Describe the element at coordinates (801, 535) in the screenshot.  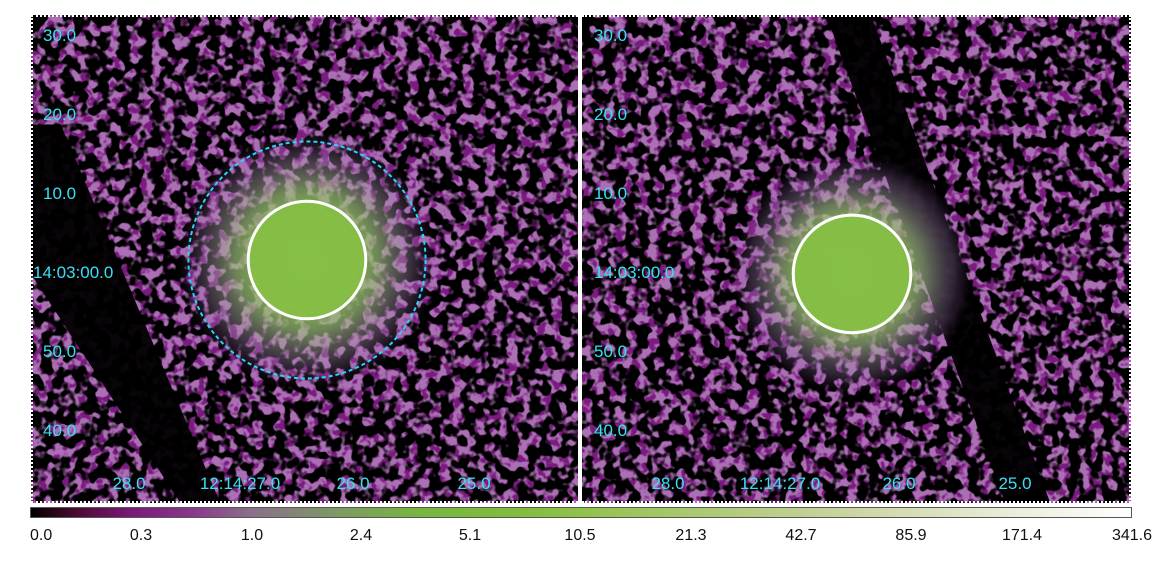
I see `colorbar-label: 42.7` at that location.